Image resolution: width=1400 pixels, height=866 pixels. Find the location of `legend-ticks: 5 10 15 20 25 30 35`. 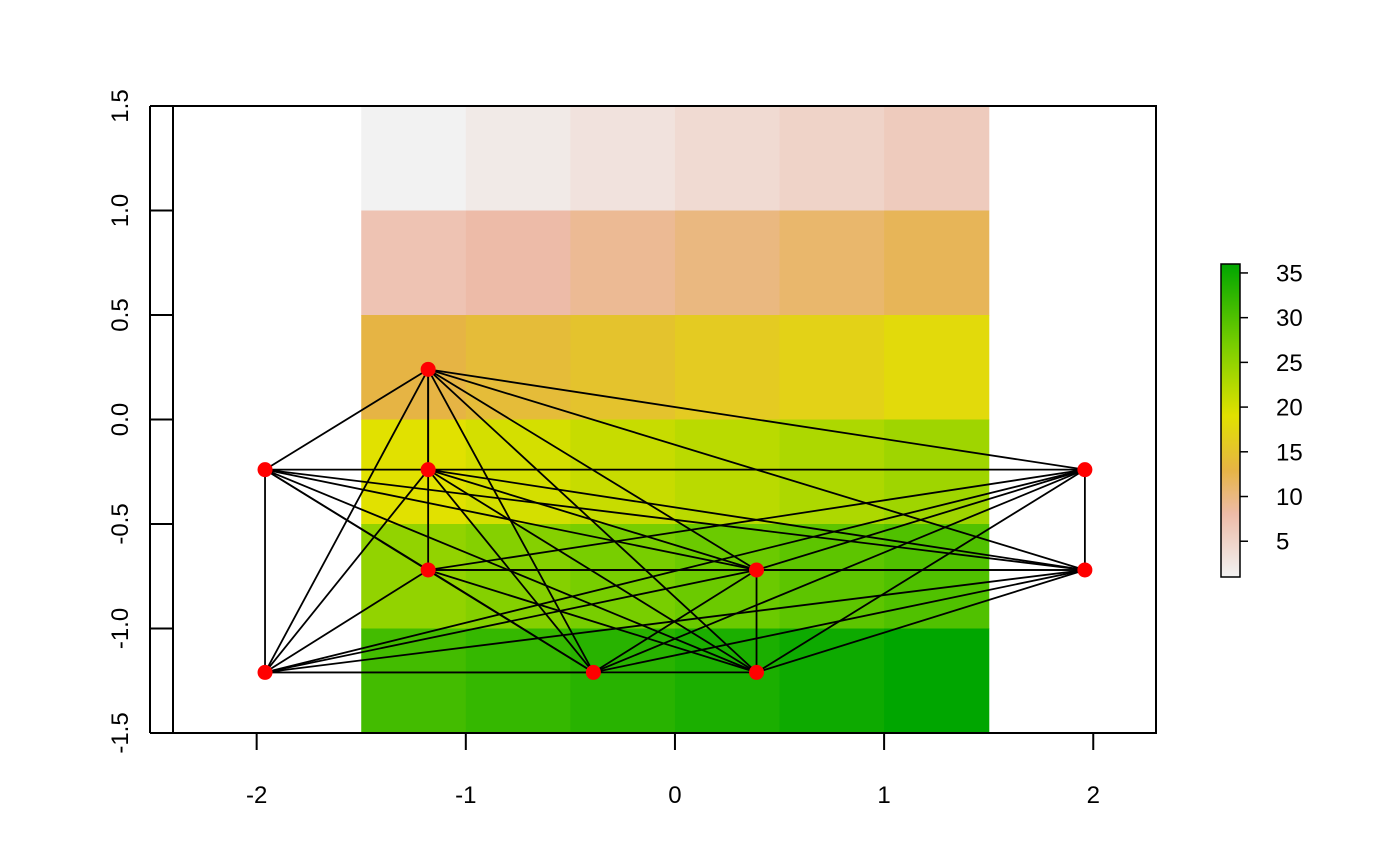

legend-ticks: 5 10 15 20 25 30 35 is located at coordinates (1271, 408).